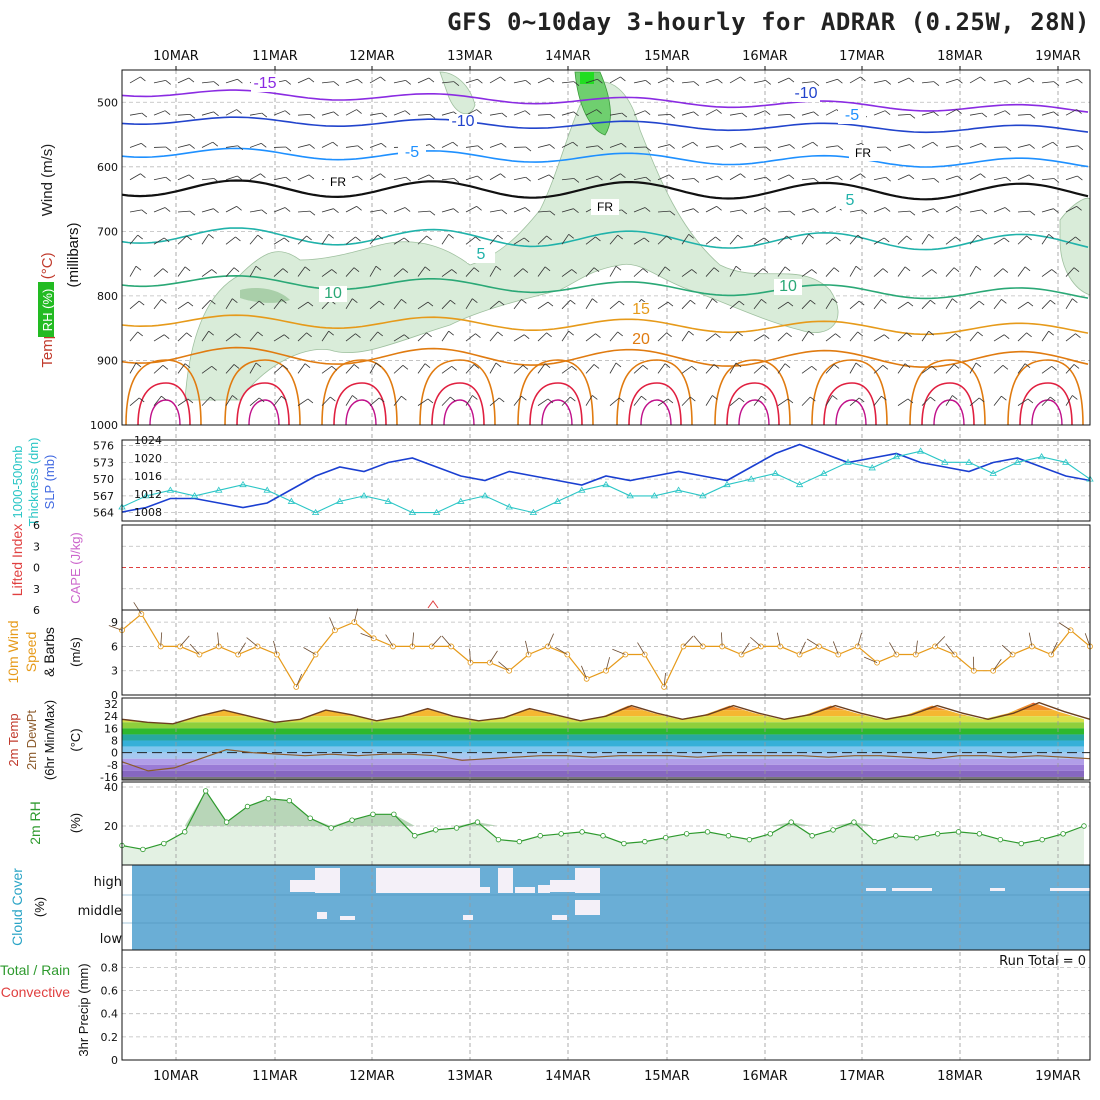 This screenshot has height=1100, width=1100. I want to click on lifted-tick-label: 3, so click(36, 546).